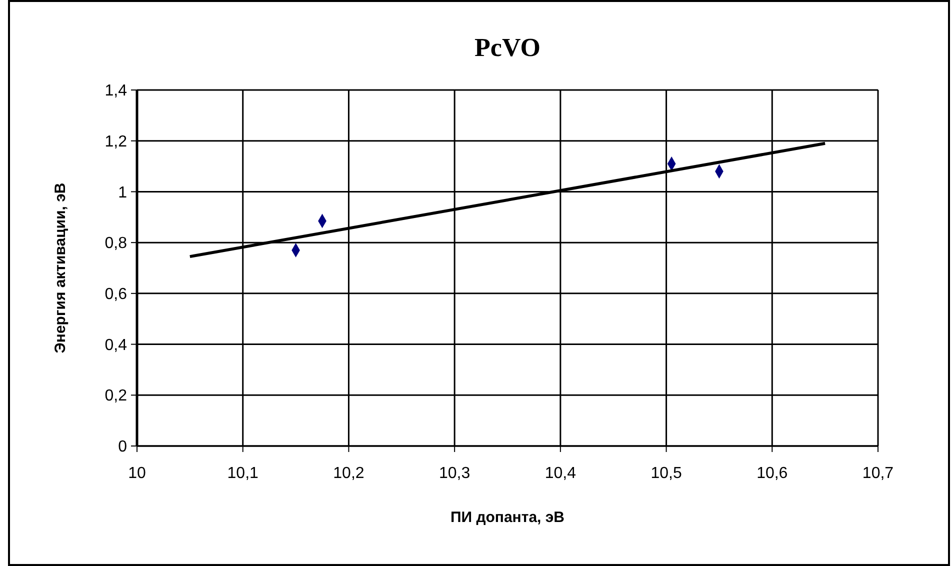 The width and height of the screenshot is (952, 566). I want to click on x-tick-label: 10,5, so click(666, 473).